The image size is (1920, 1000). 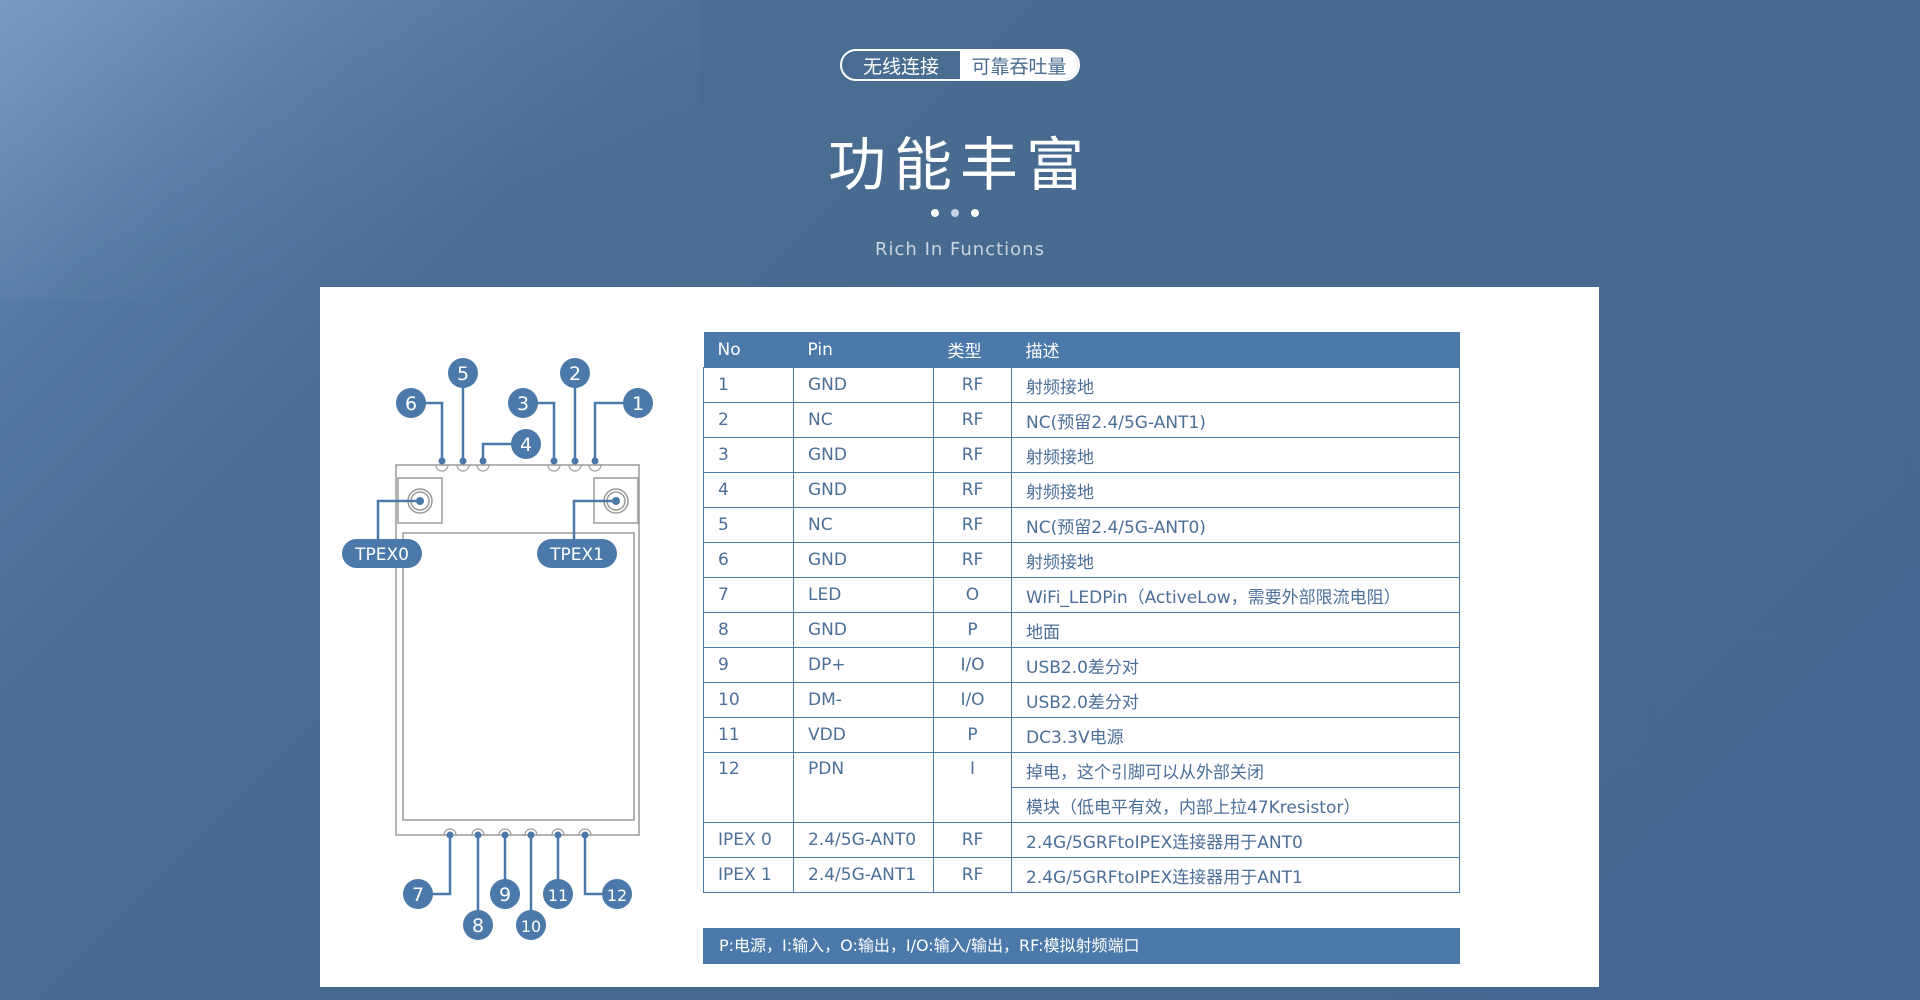 What do you see at coordinates (863, 787) in the screenshot?
I see `cell-pin: PDN` at bounding box center [863, 787].